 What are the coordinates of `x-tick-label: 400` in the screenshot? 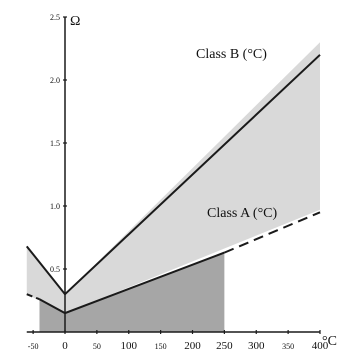 It's located at (320, 346).